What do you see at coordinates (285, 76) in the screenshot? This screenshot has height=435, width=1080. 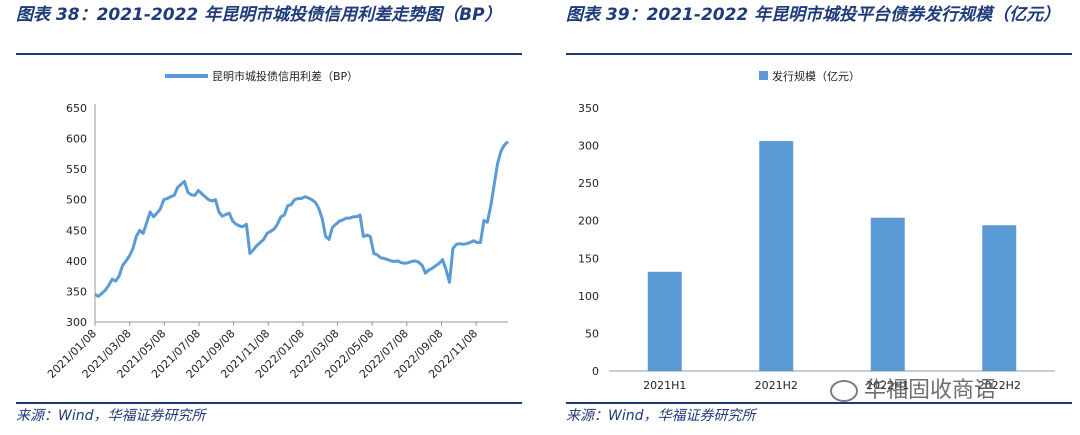 I see `legend-label: 昆明市城投债信用利差（BP）` at bounding box center [285, 76].